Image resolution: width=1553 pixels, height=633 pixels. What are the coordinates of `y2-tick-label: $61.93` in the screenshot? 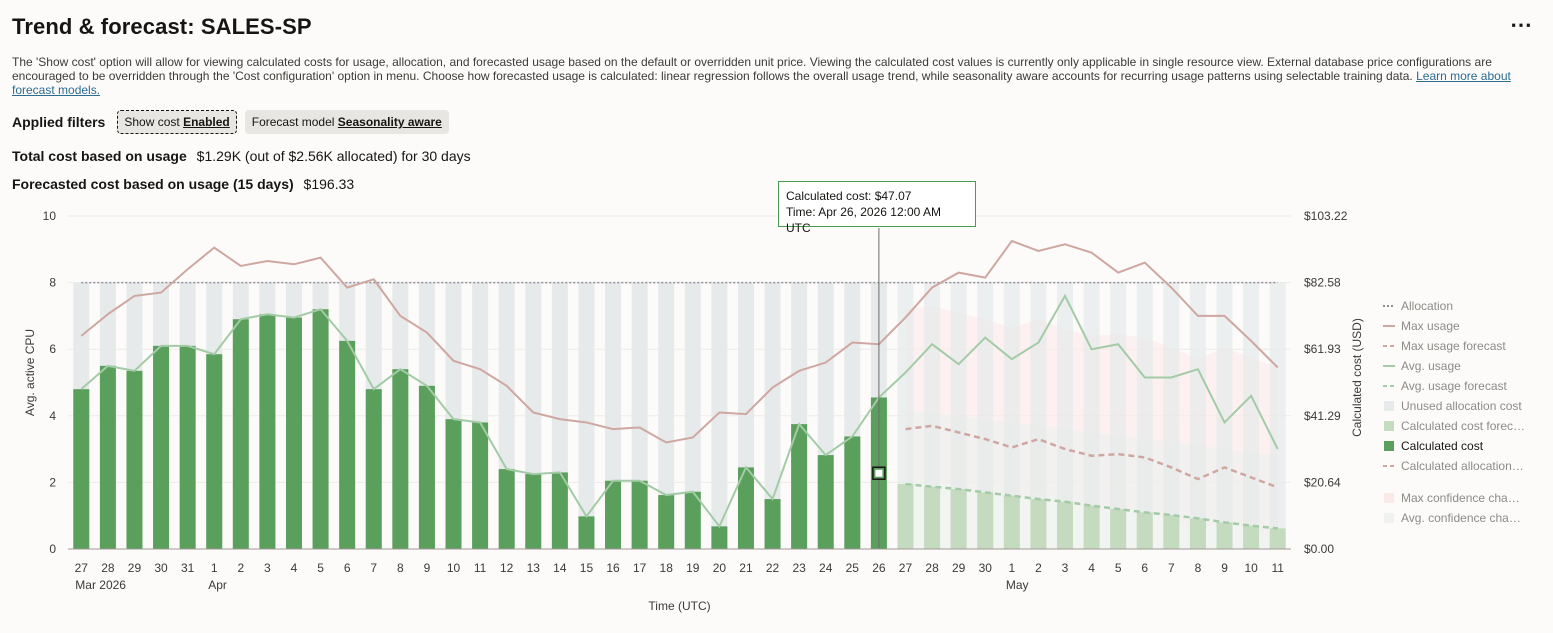 It's located at (1322, 349).